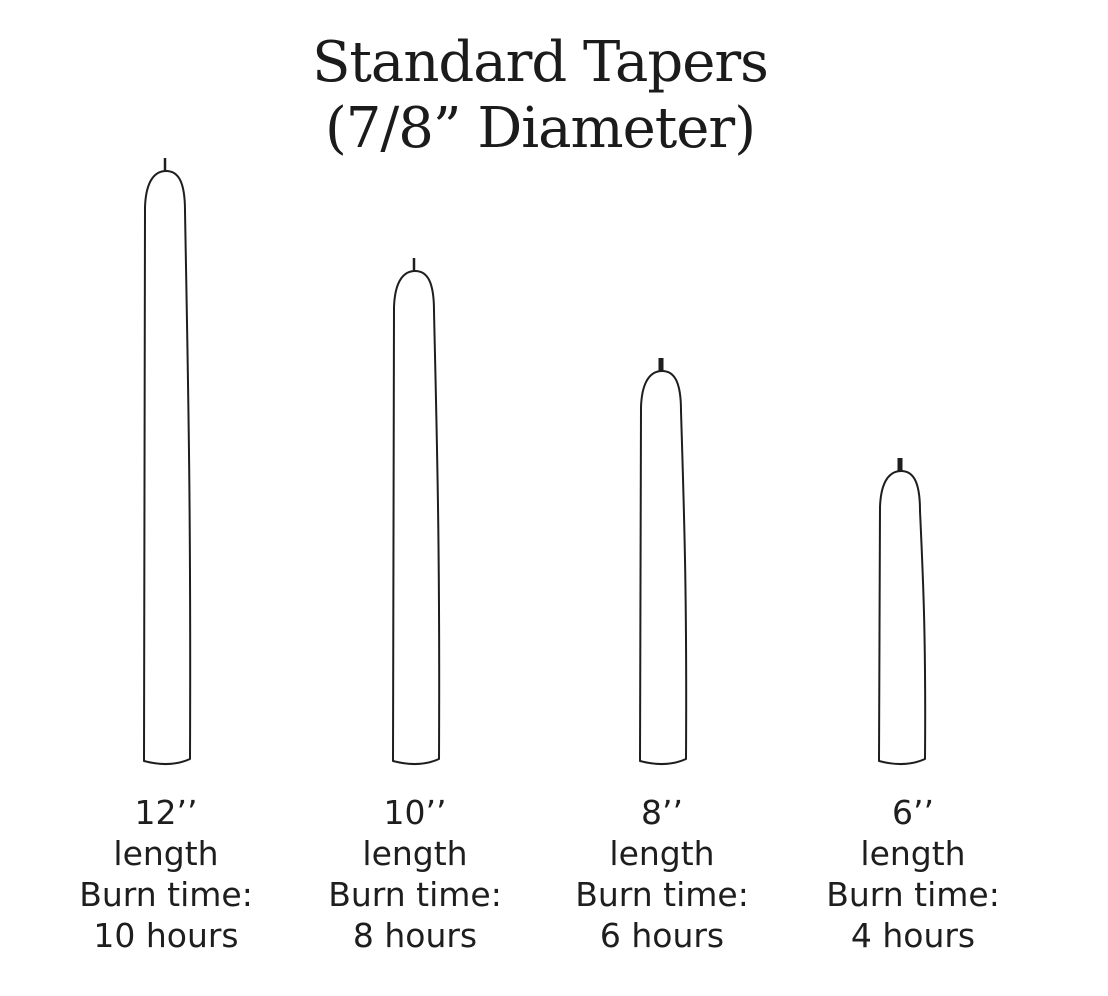  I want to click on candle-size-label: 10’’, so click(415, 812).